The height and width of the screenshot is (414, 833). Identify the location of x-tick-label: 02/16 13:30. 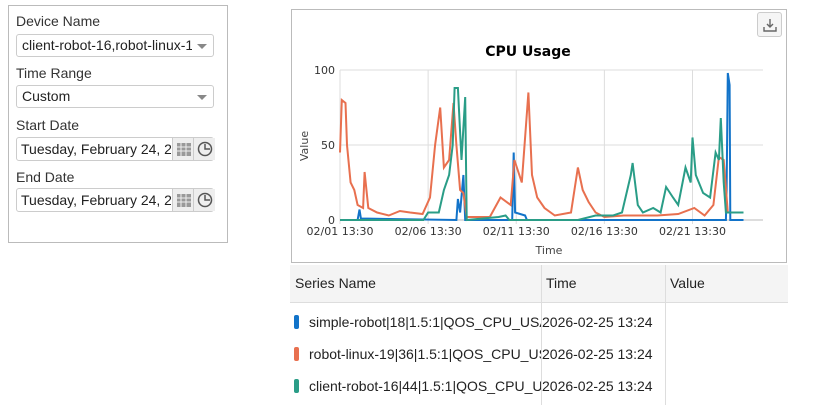
(604, 231).